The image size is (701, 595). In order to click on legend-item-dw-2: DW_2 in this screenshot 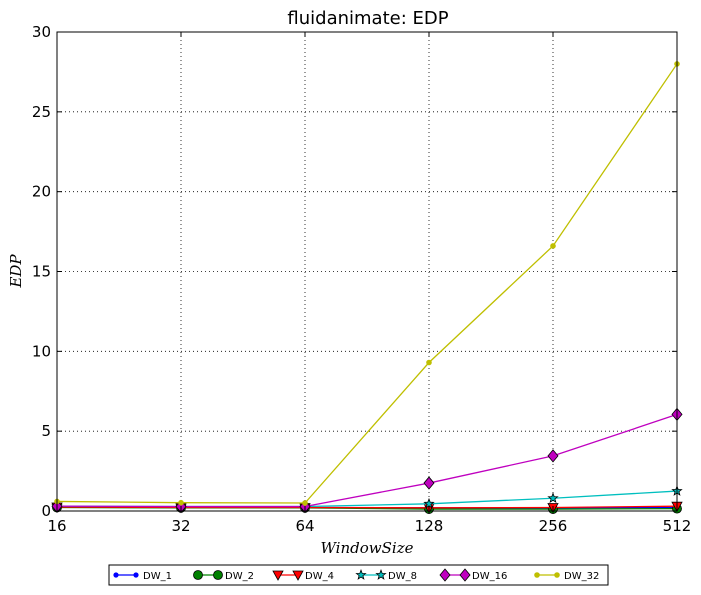, I will do `click(223, 576)`.